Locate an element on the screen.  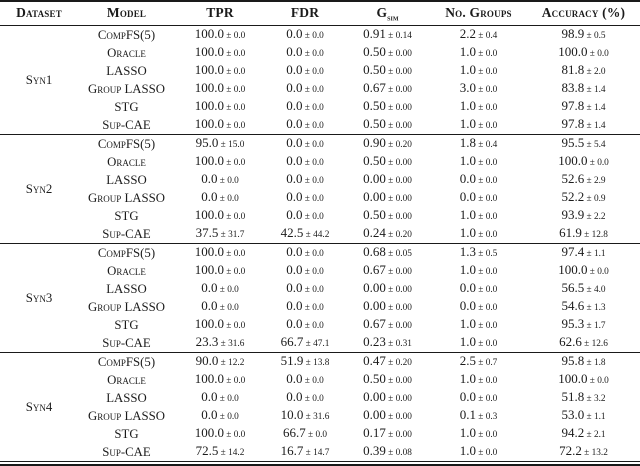
metric-error: ± 0.08 is located at coordinates (398, 453).